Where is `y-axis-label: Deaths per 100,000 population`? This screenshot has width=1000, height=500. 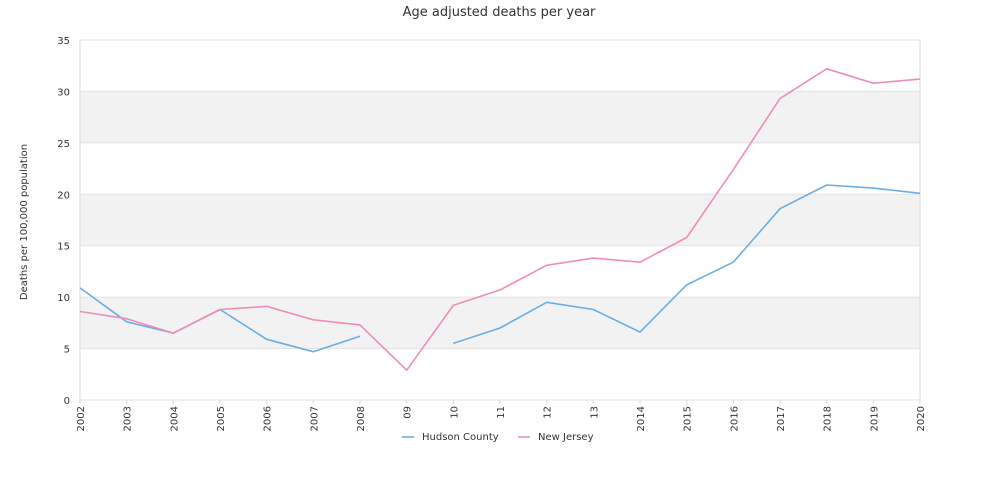
y-axis-label: Deaths per 100,000 population is located at coordinates (24, 222).